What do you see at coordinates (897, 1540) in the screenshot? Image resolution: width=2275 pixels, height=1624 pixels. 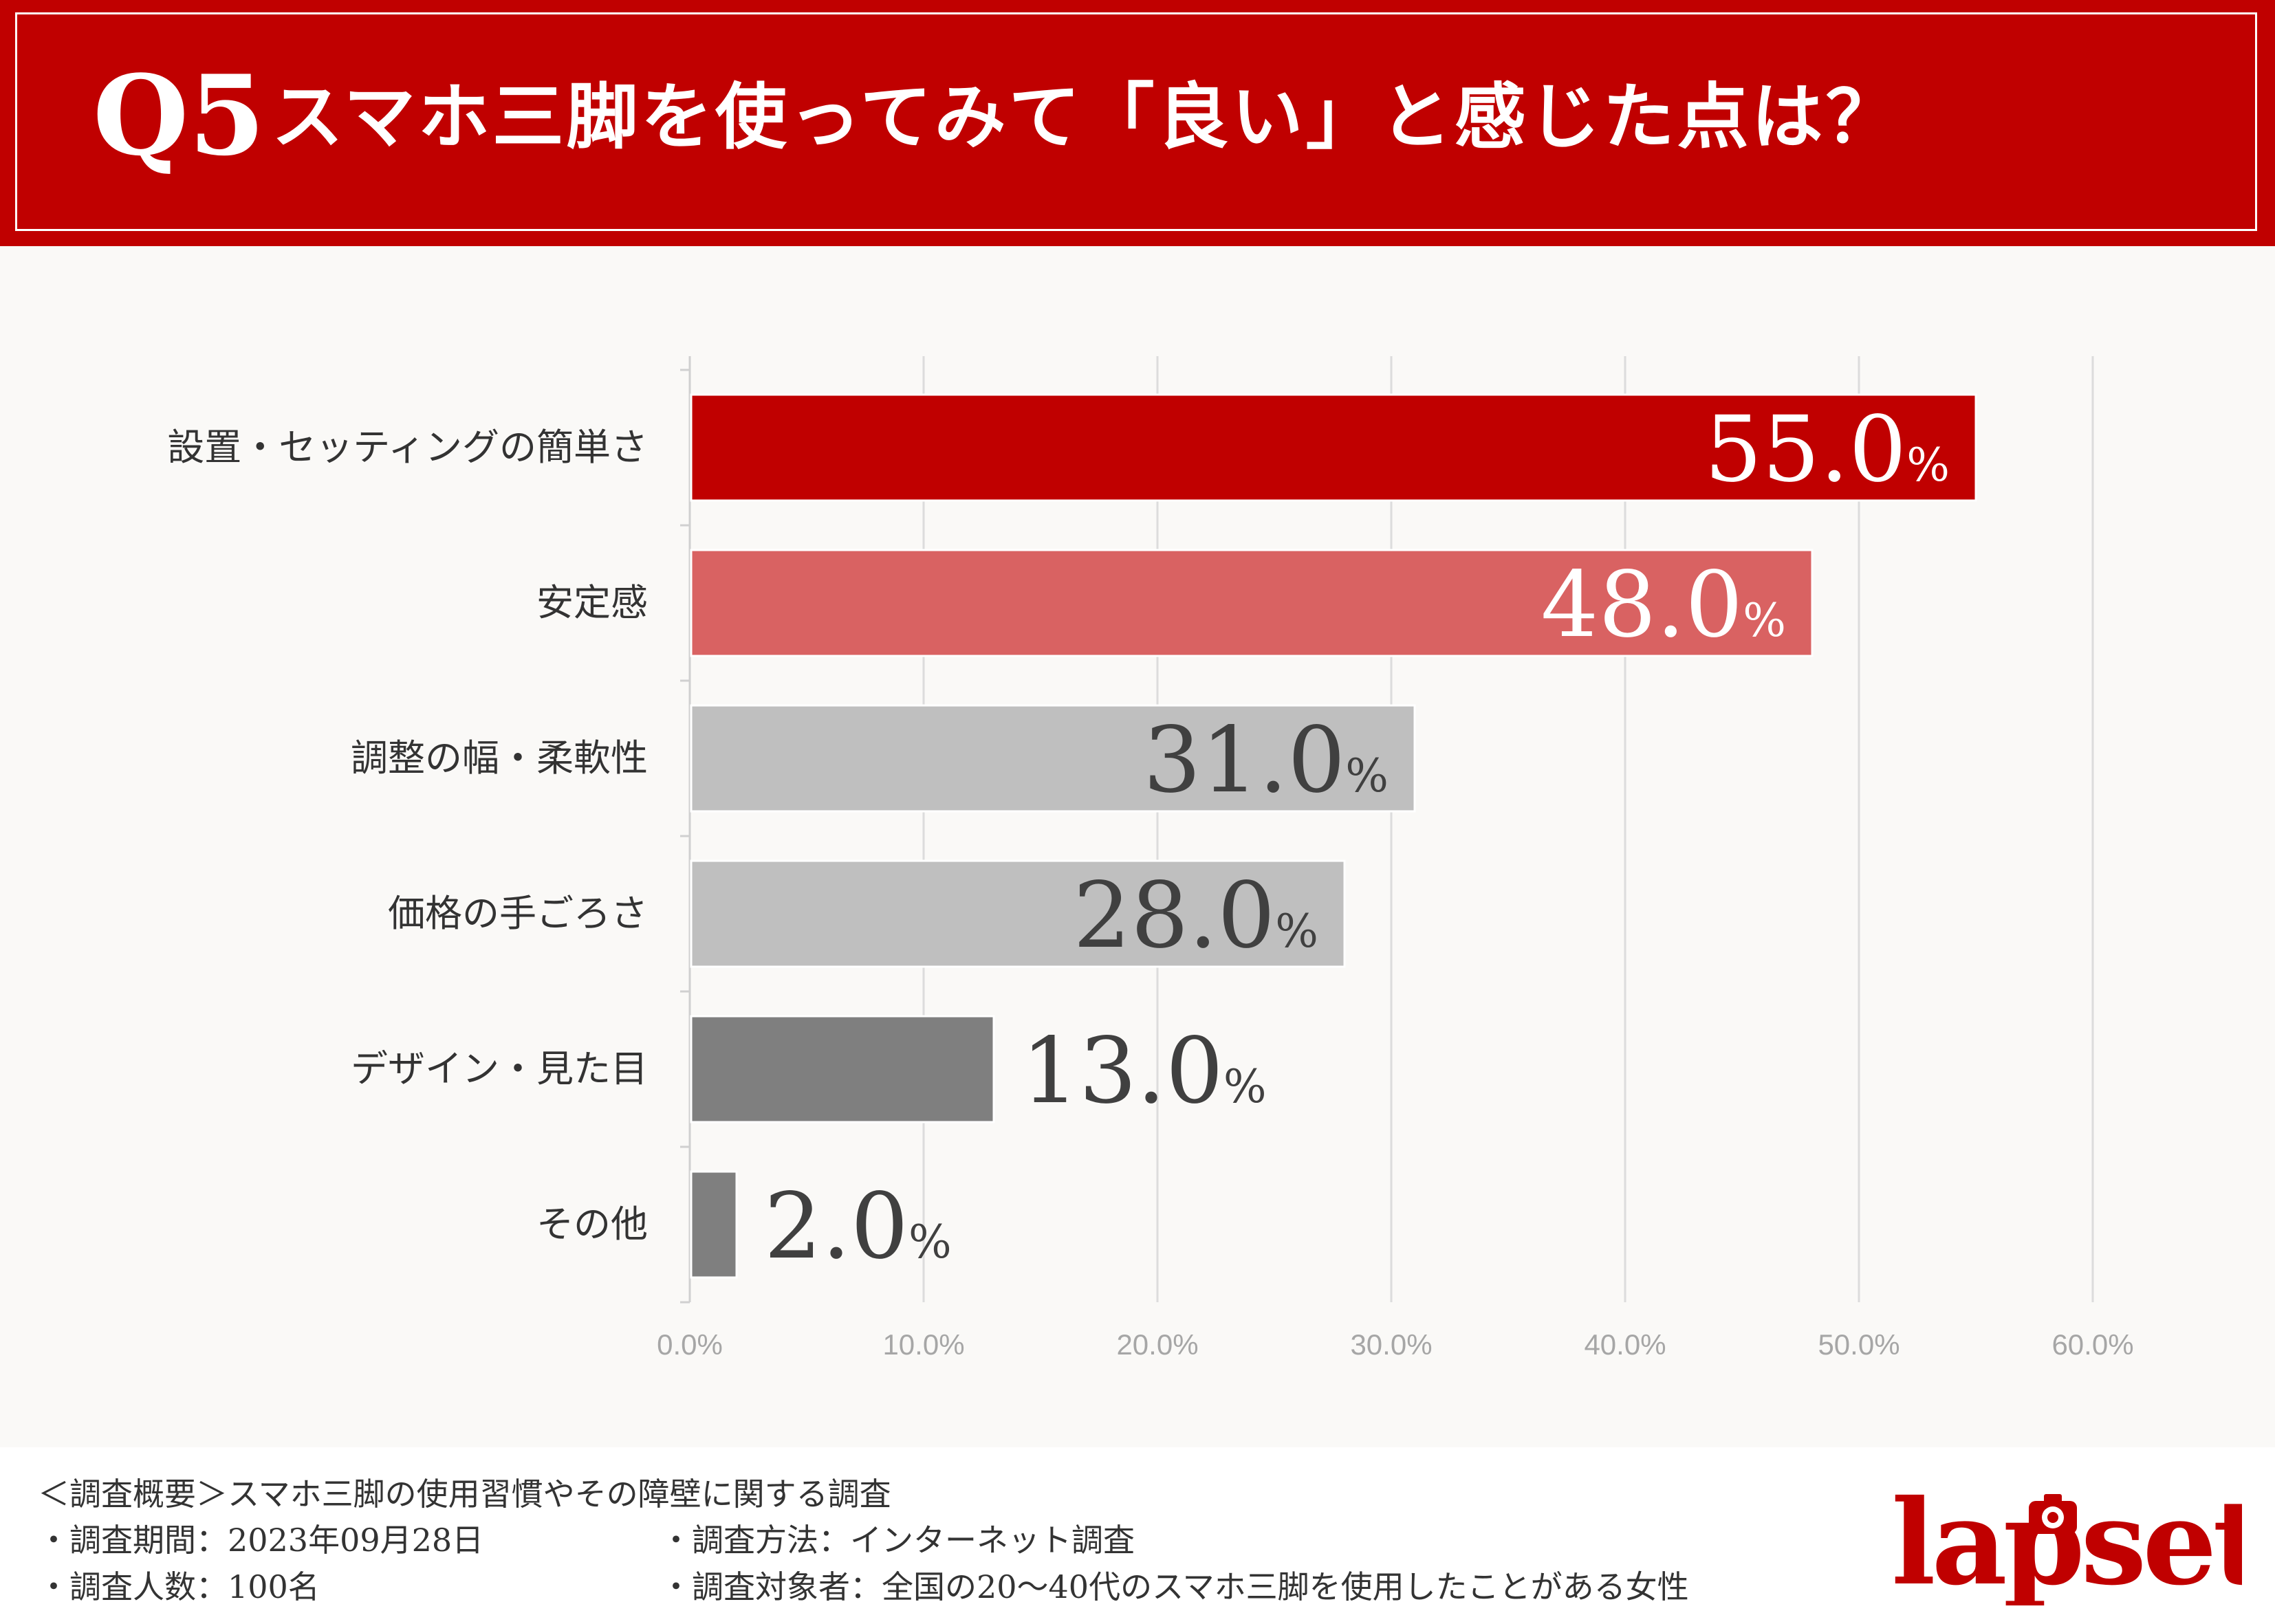 I see `survey-method: ・調査方法：インターネット調査` at bounding box center [897, 1540].